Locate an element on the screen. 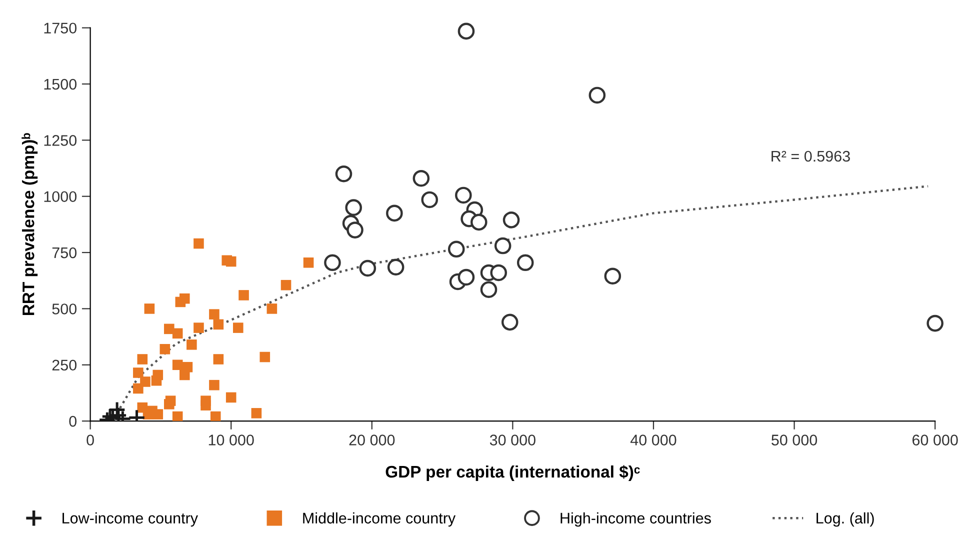 The image size is (971, 535). x-tick-label: 0 is located at coordinates (90, 440).